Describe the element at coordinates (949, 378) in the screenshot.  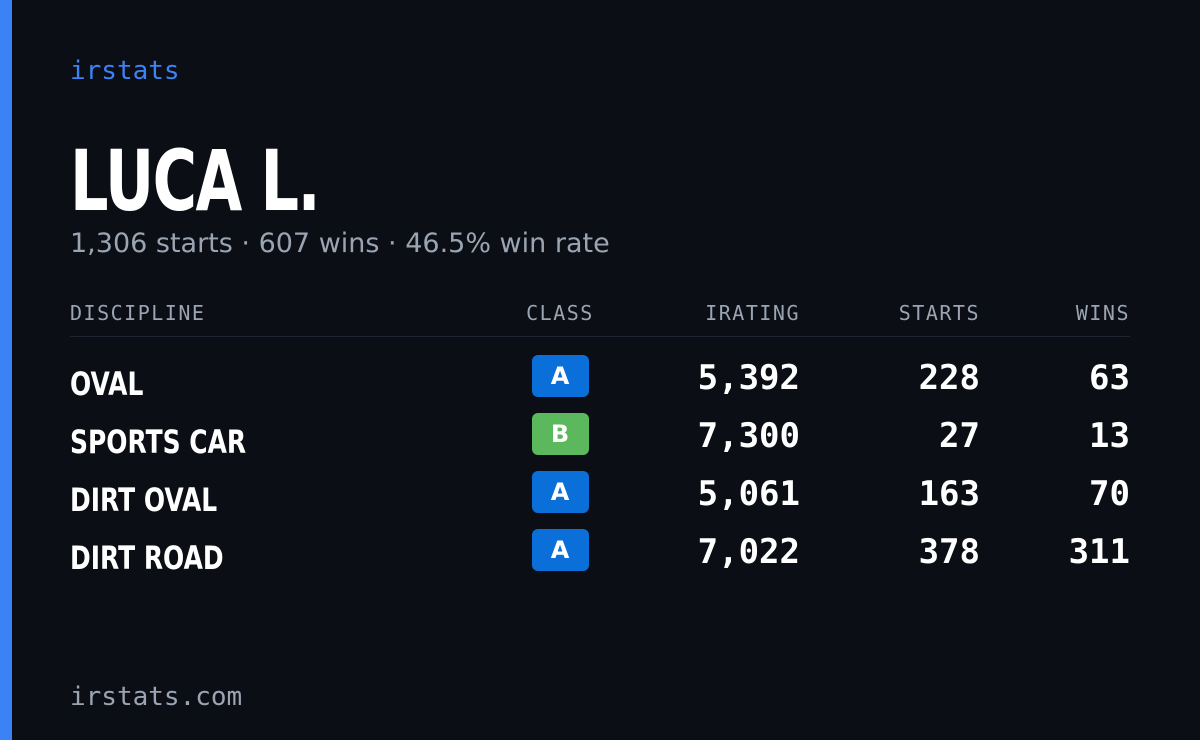
I see `starts: 228` at that location.